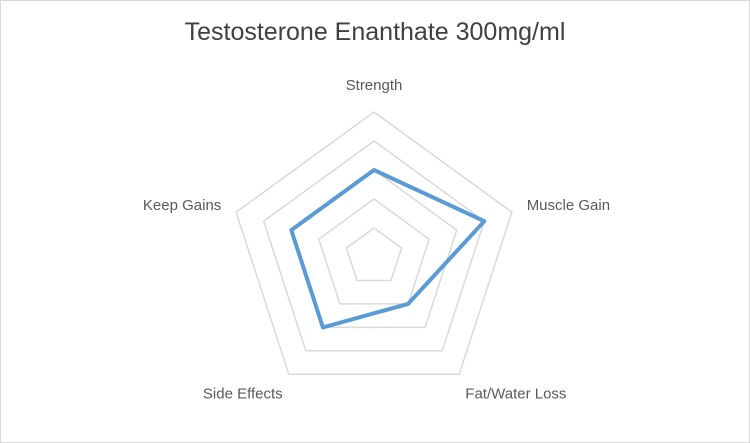 This screenshot has width=750, height=443. I want to click on category-label-1: Muscle Gain, so click(568, 205).